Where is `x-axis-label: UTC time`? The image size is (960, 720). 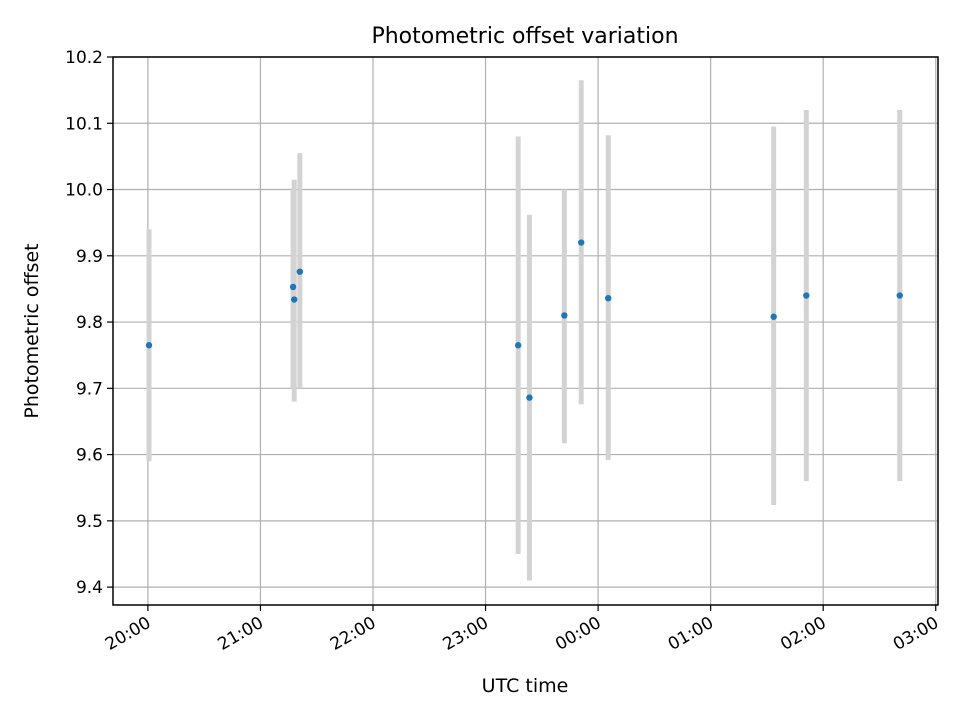 x-axis-label: UTC time is located at coordinates (525, 686).